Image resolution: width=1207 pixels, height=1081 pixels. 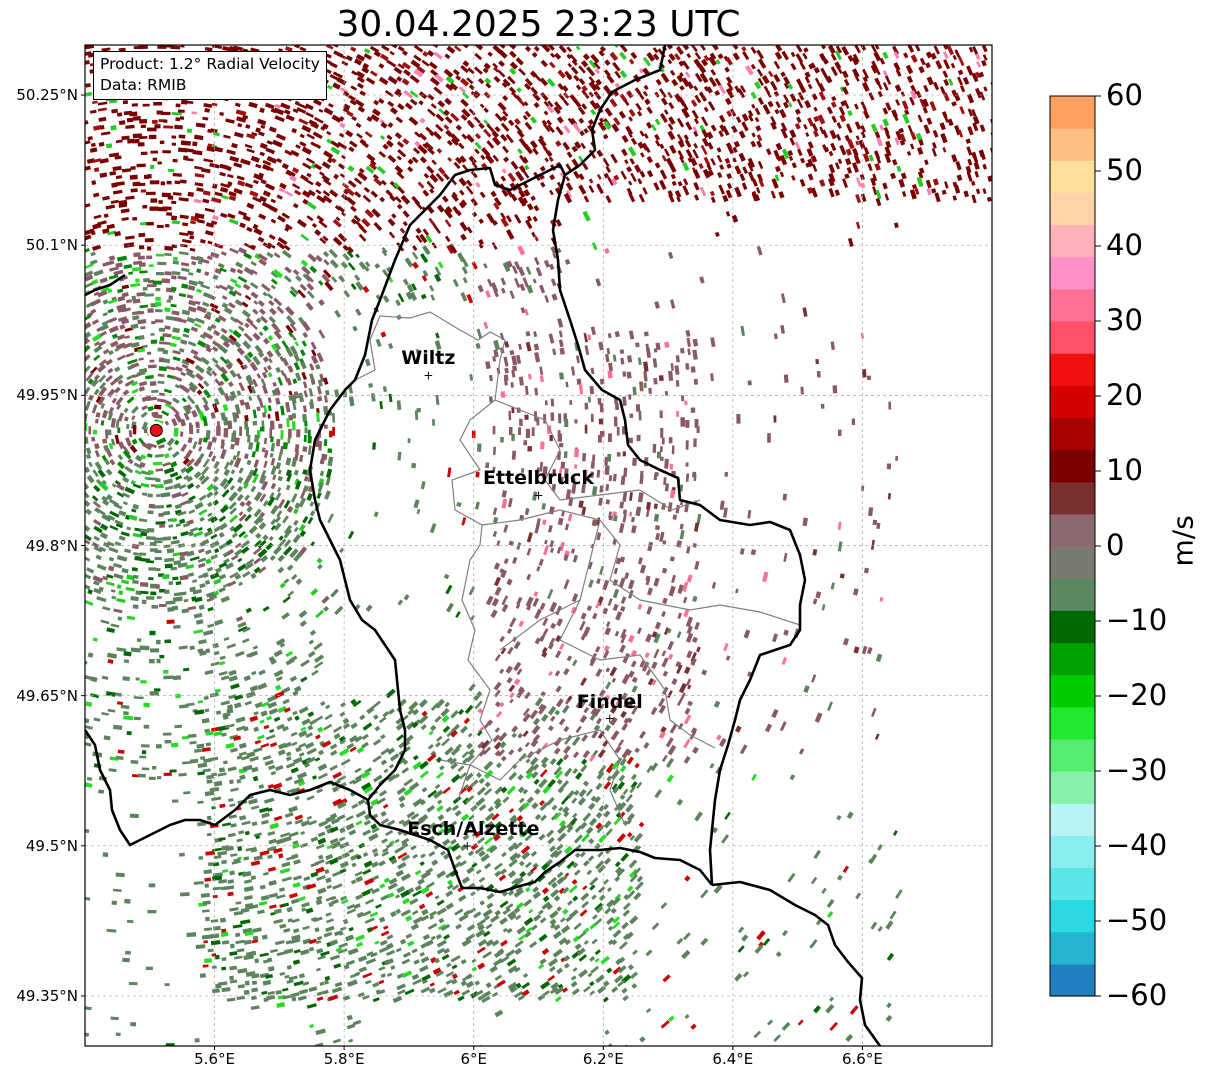 I want to click on colorbar-tick-label: −50, so click(x=1137, y=920).